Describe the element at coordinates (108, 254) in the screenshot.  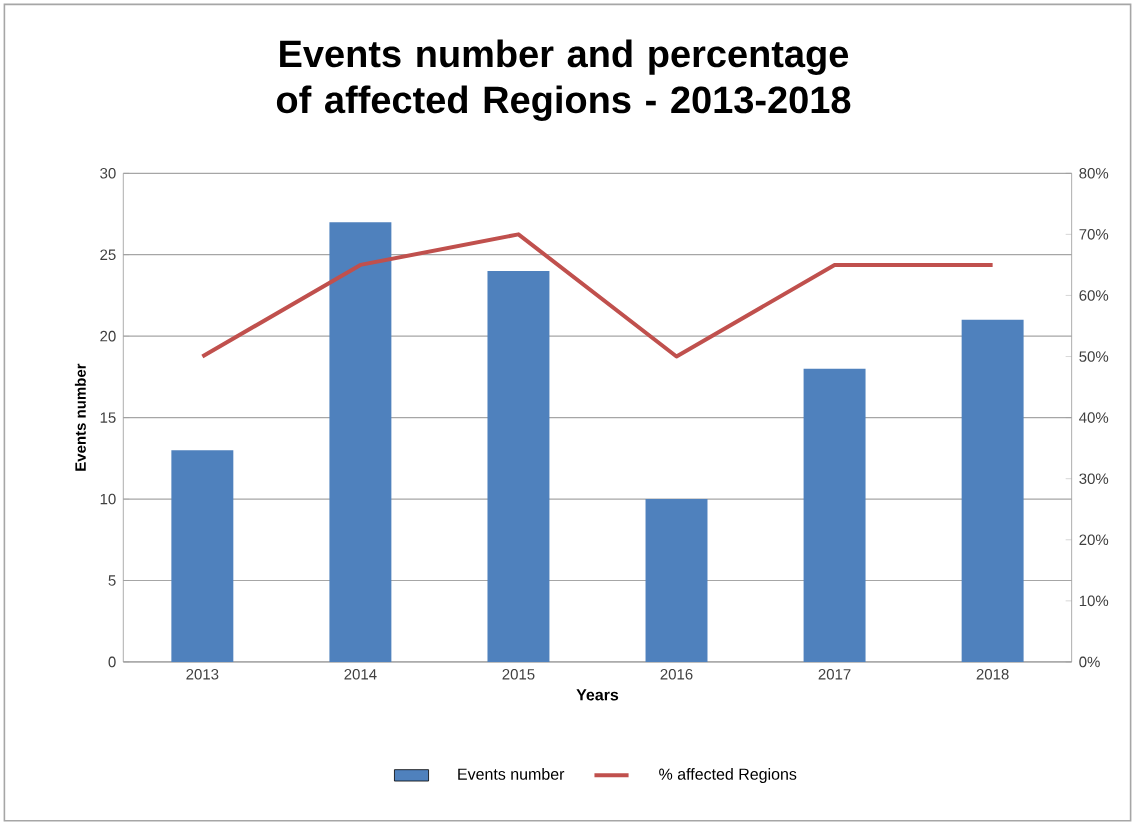
I see `y-tick-label: 25` at that location.